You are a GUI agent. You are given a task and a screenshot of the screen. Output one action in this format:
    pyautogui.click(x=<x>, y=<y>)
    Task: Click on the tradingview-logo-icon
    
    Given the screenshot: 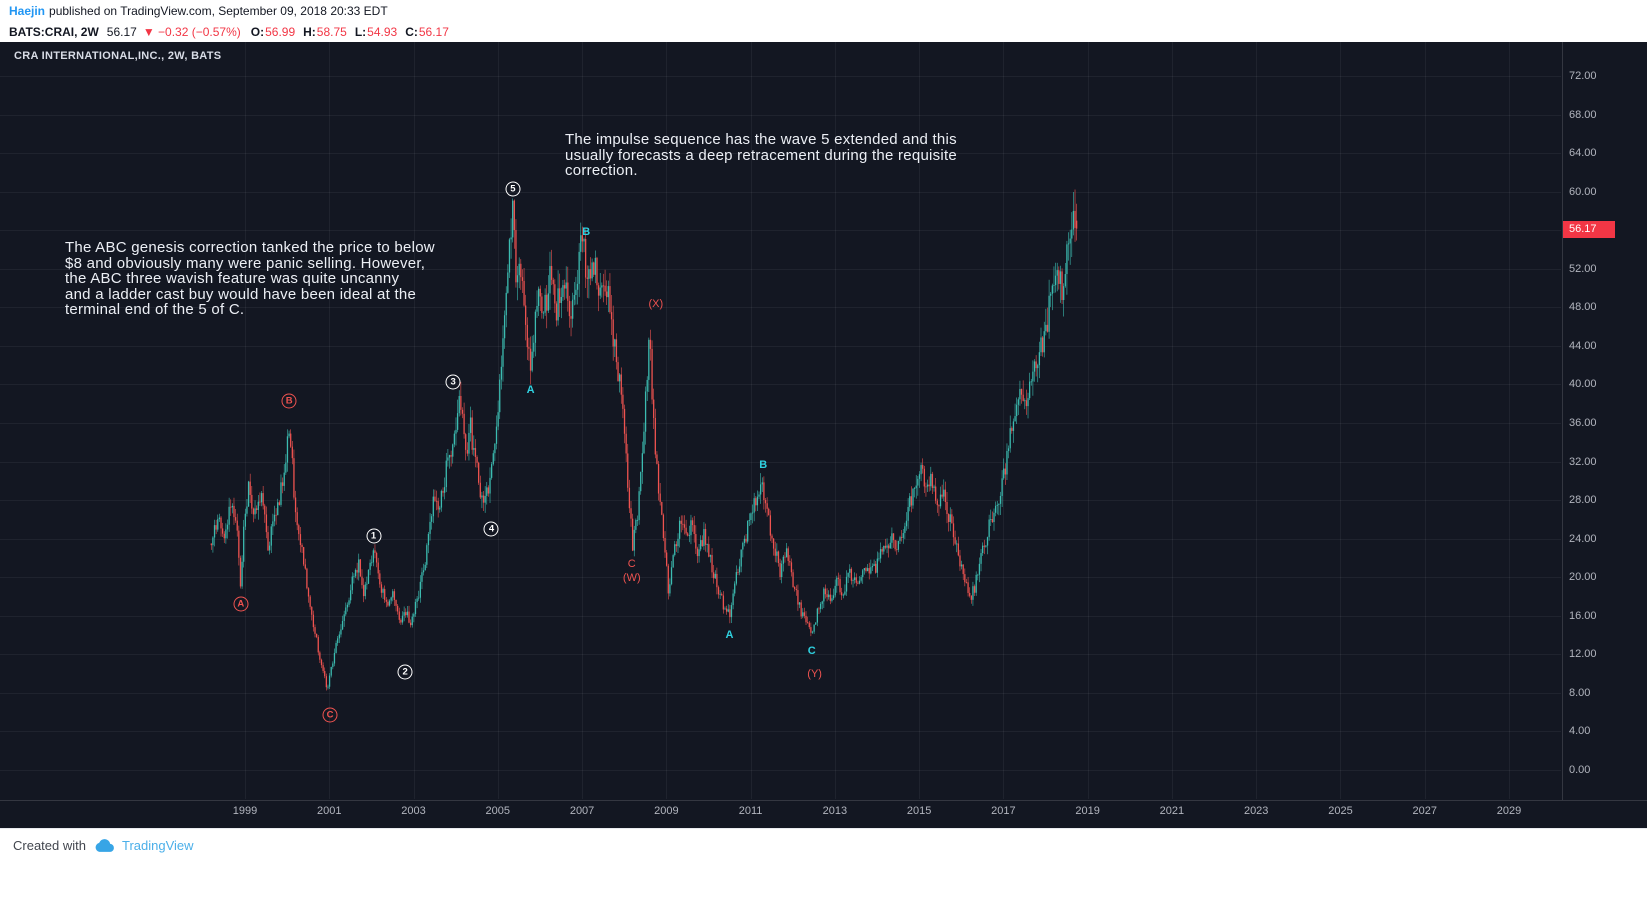 What is the action you would take?
    pyautogui.click(x=104, y=845)
    